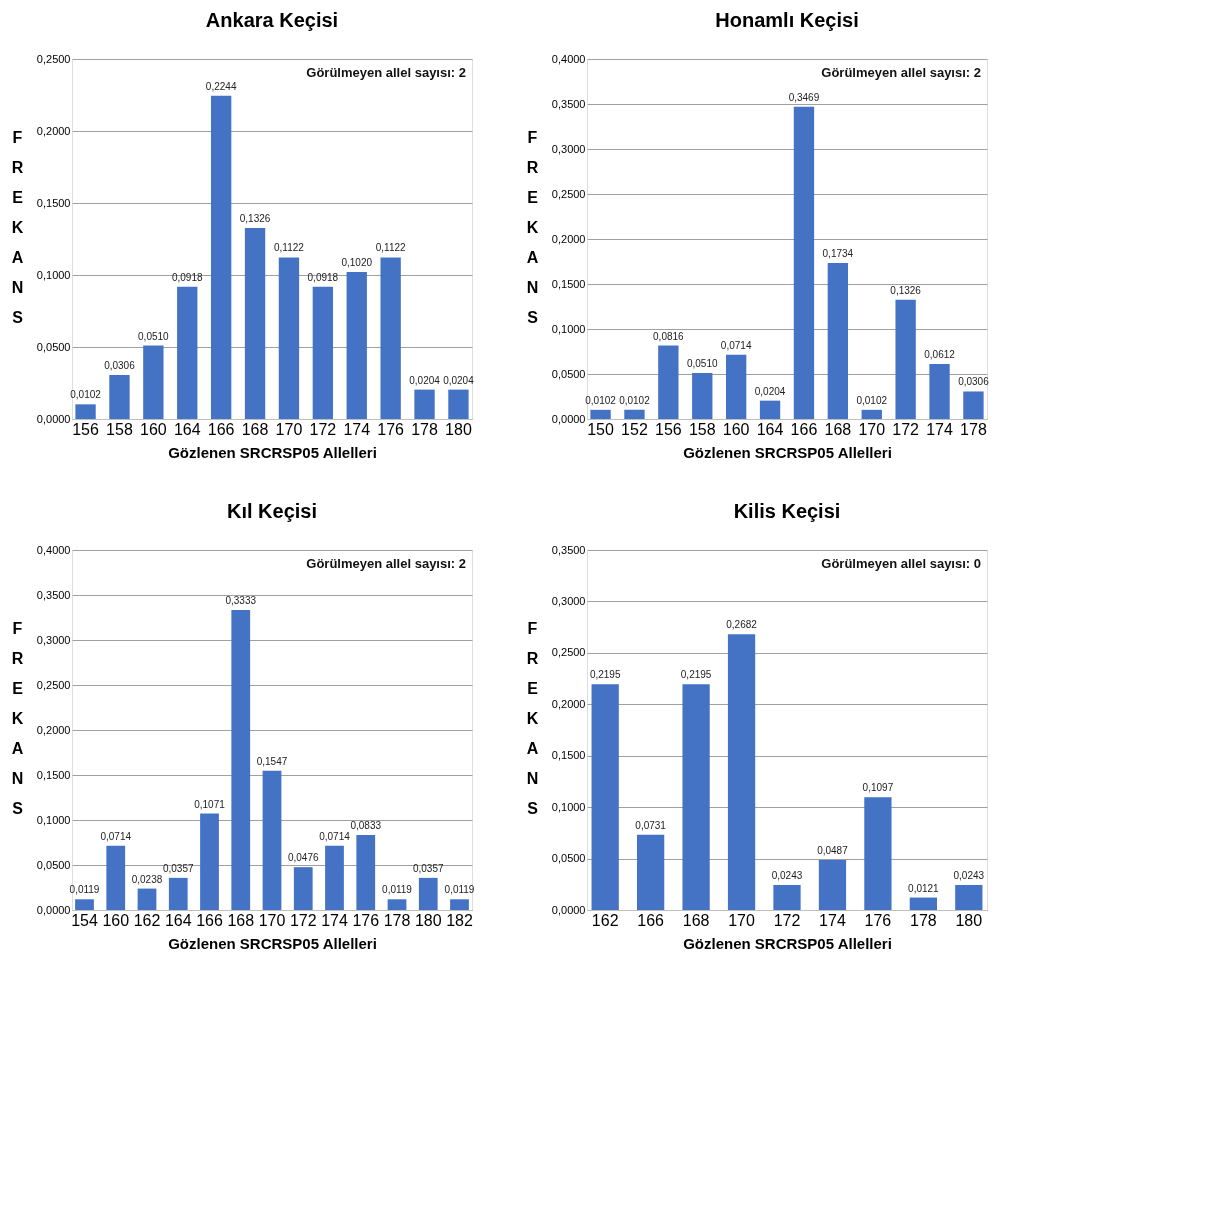 This screenshot has width=1208, height=1217. I want to click on chart-title: Honamlı Keçisi, so click(787, 20).